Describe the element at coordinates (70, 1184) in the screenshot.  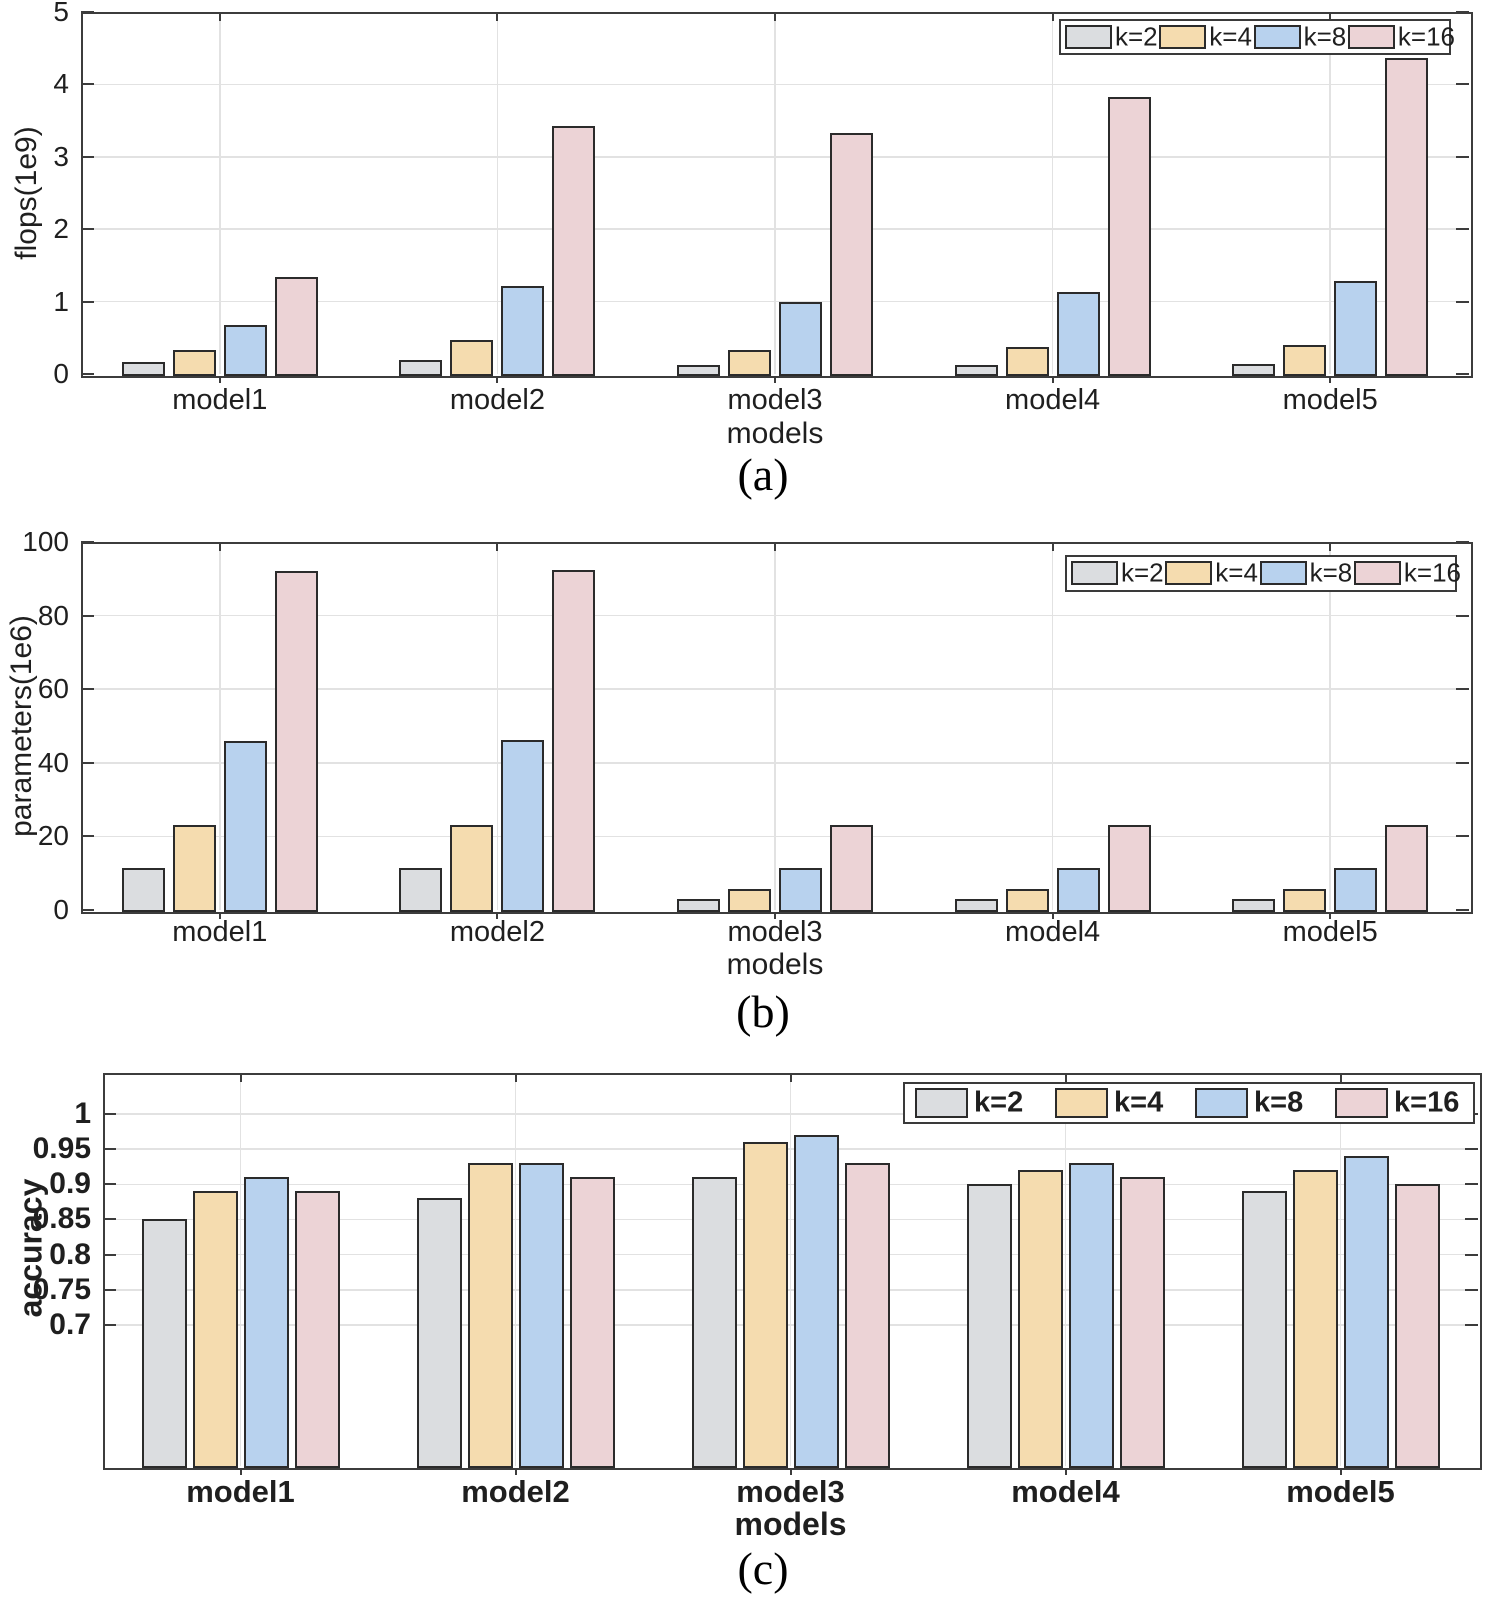
I see `y-tick-label: 0.9` at that location.